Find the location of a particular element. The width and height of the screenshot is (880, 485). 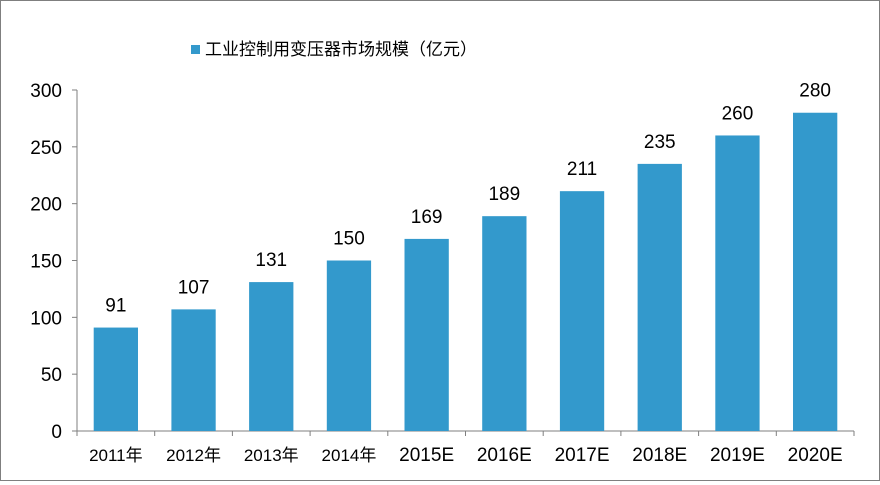

data-label: 150 is located at coordinates (349, 239).